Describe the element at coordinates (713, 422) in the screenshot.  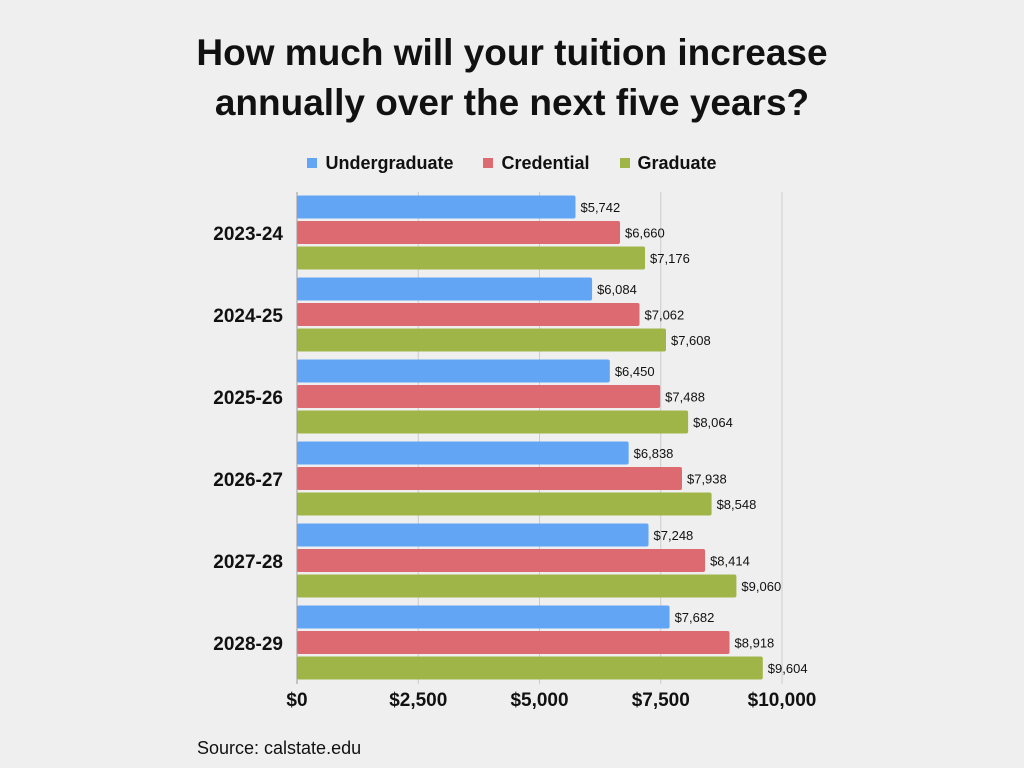
I see `value-label-graduate-2025-26: $8,064` at that location.